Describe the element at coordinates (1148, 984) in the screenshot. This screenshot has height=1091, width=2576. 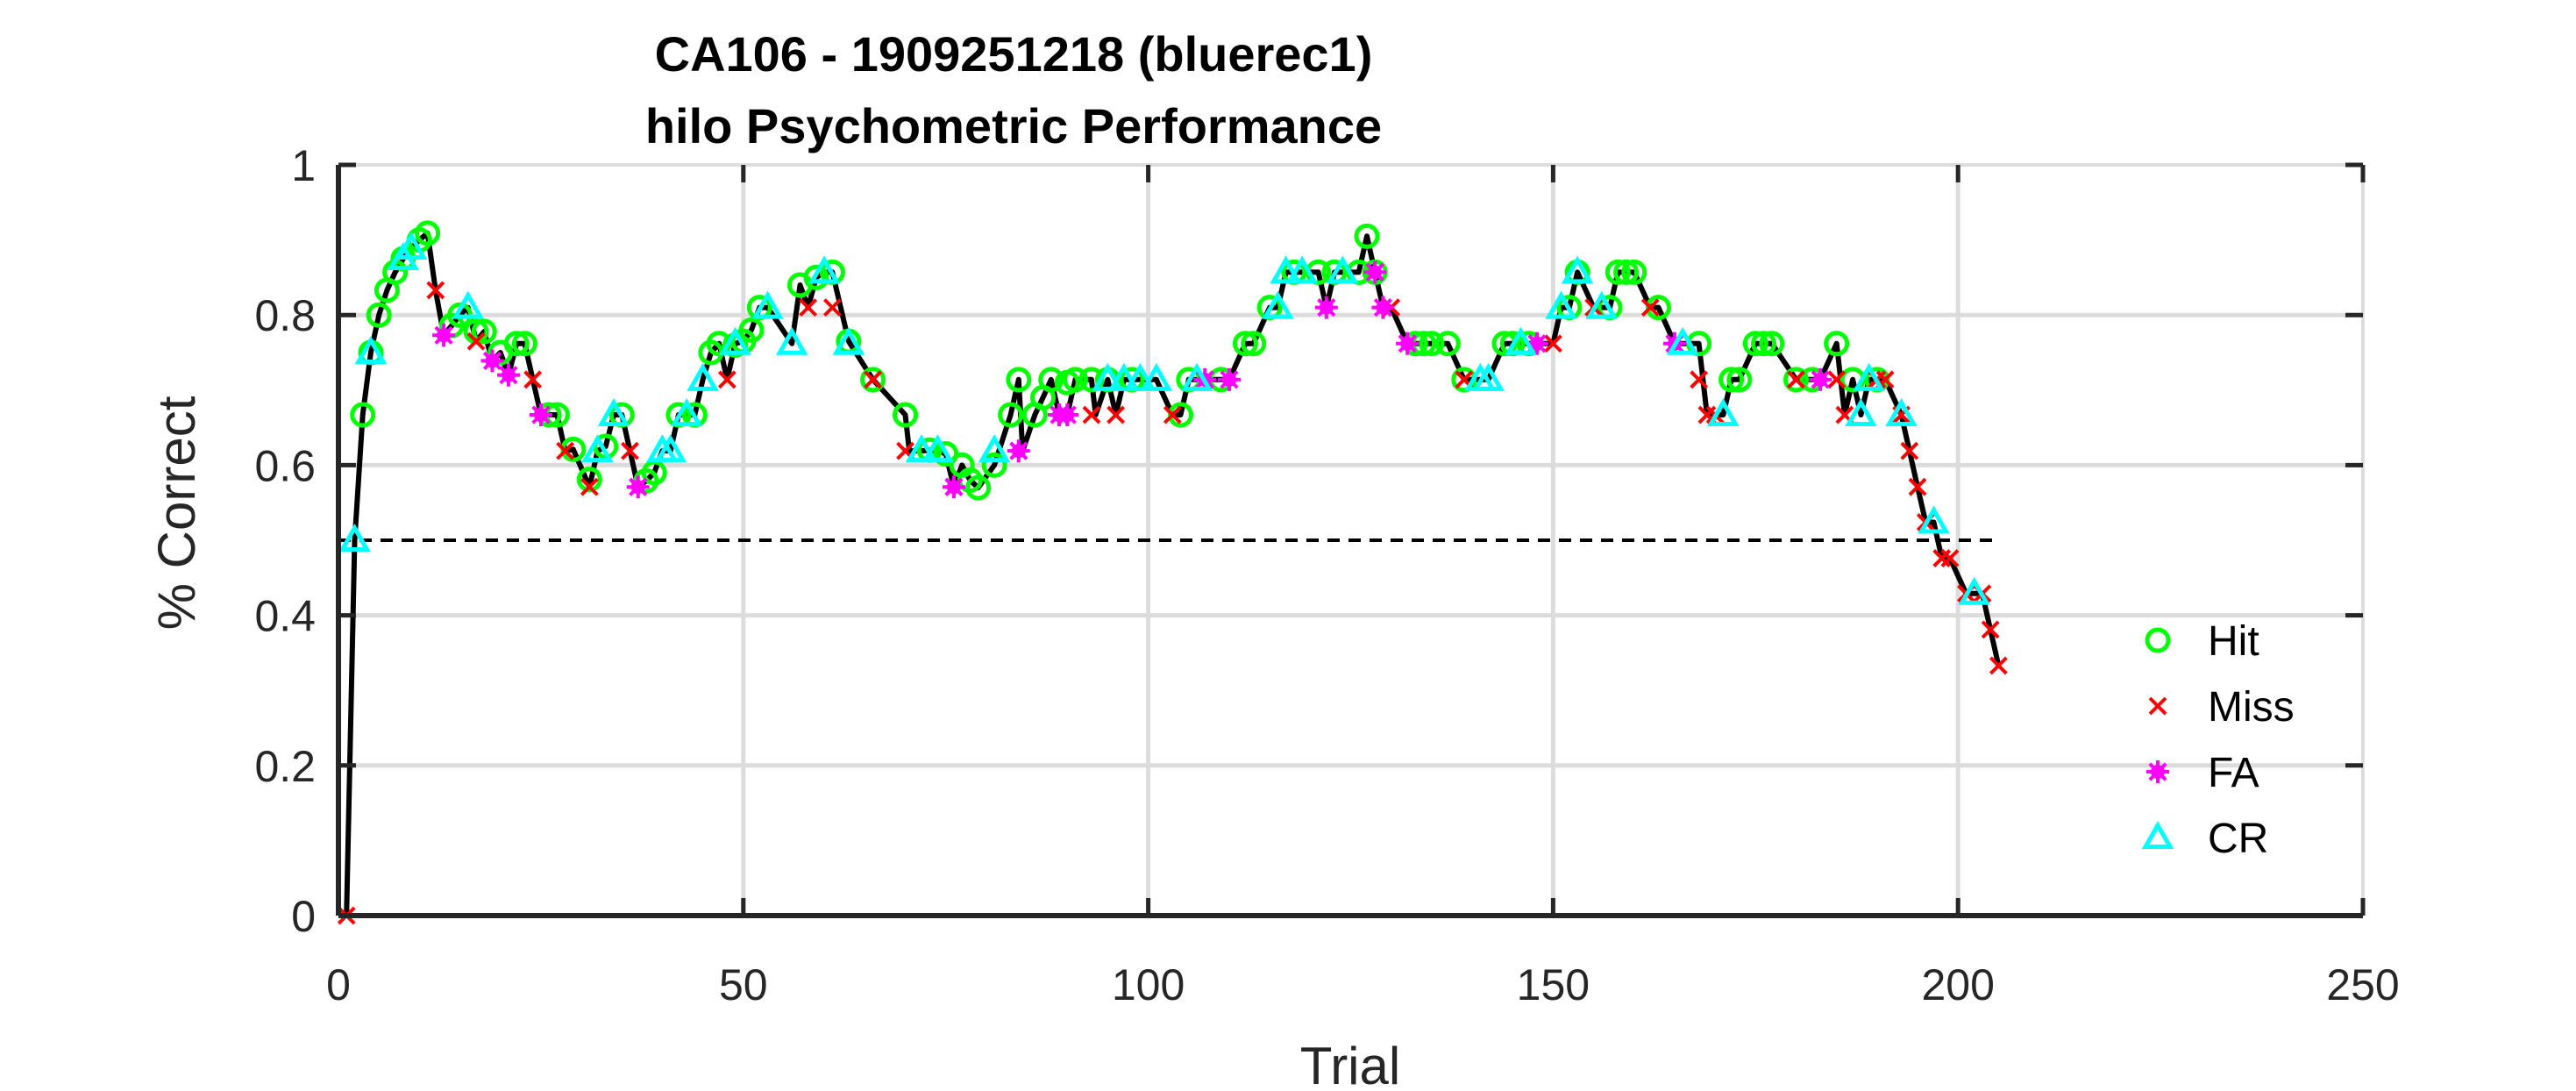
I see `x-tick-label: 100` at that location.